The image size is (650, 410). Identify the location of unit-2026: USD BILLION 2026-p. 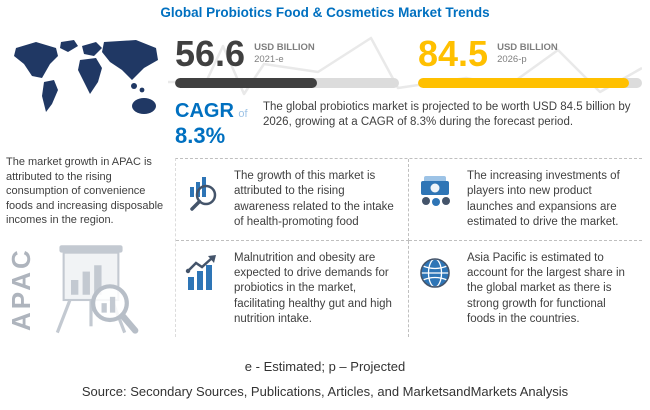
(527, 54).